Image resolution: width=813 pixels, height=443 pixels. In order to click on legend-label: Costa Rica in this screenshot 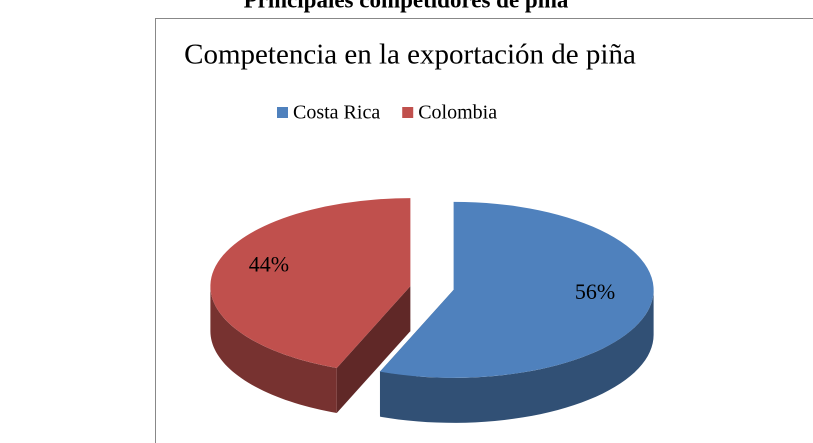, I will do `click(336, 113)`.